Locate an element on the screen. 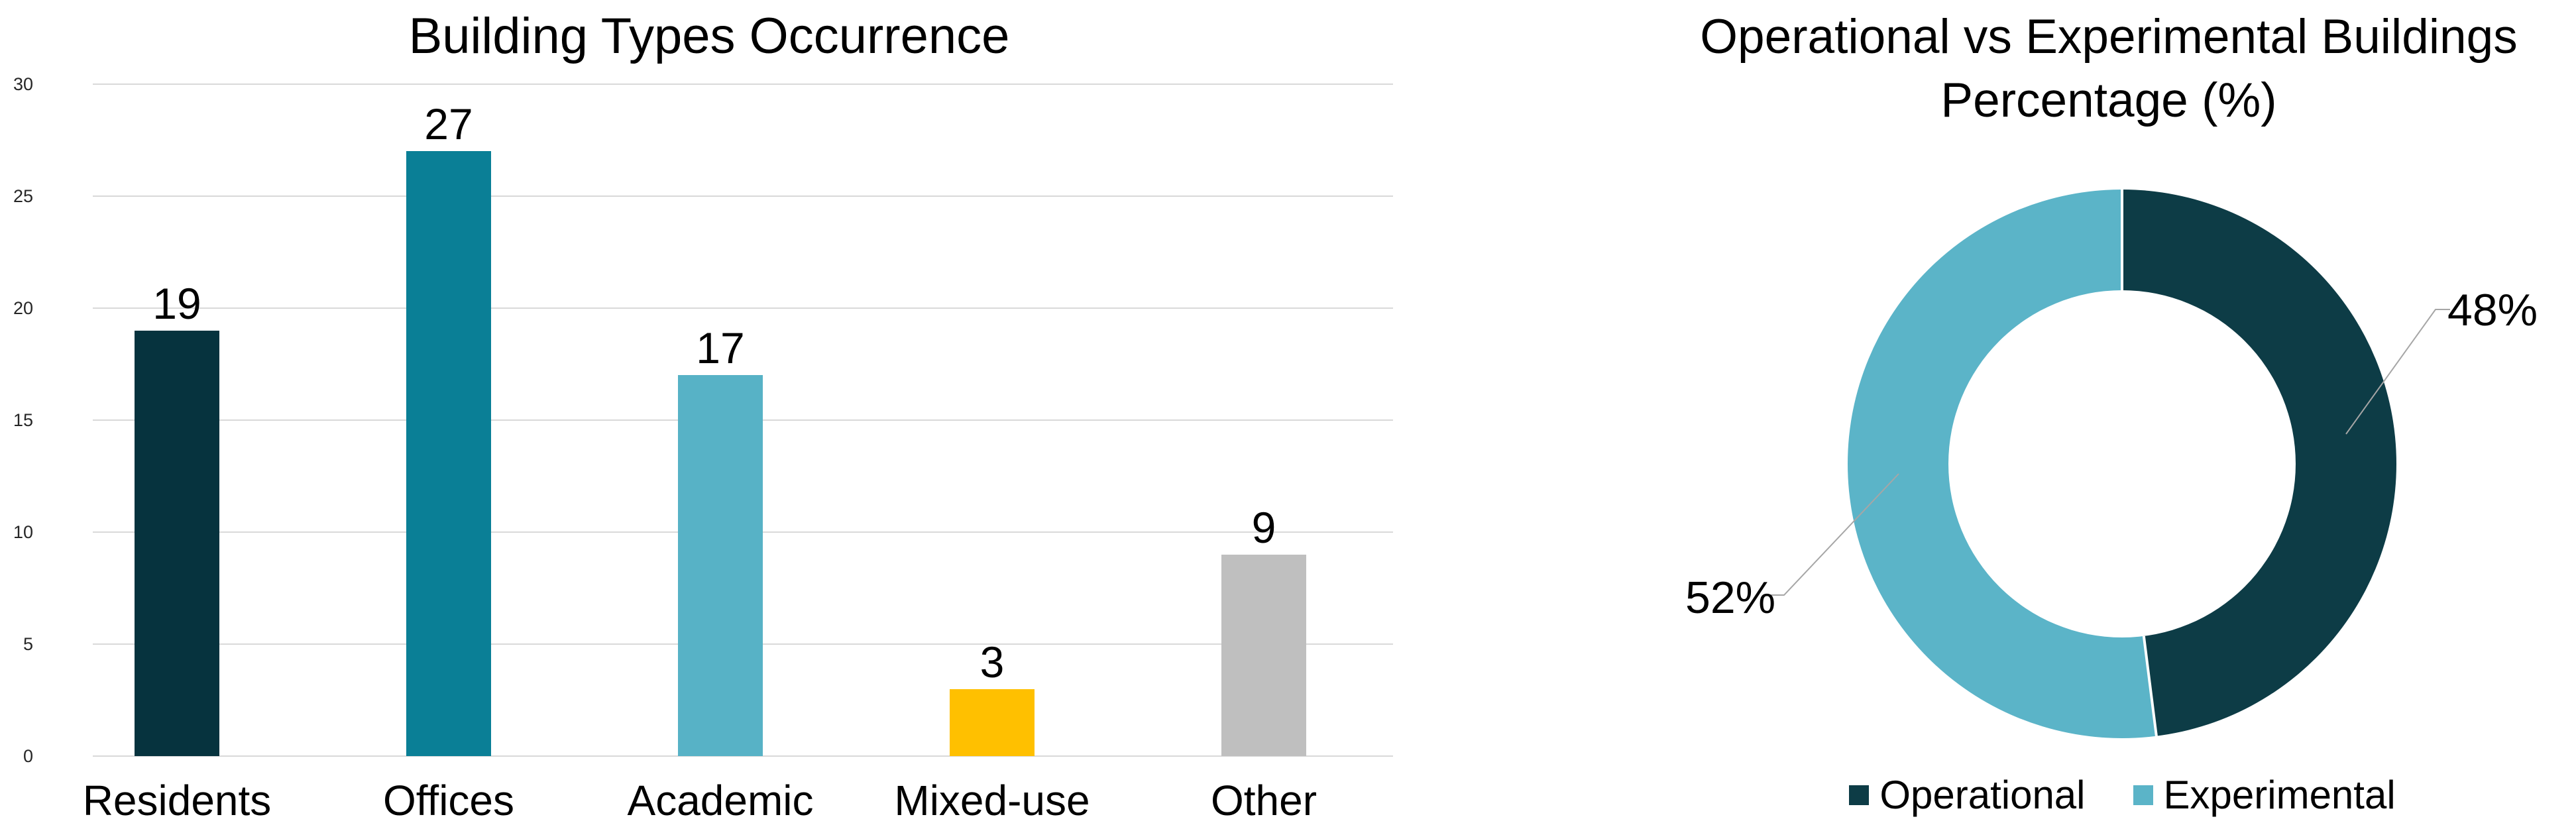  bar-chart-title: Building Types Occurrence is located at coordinates (709, 36).